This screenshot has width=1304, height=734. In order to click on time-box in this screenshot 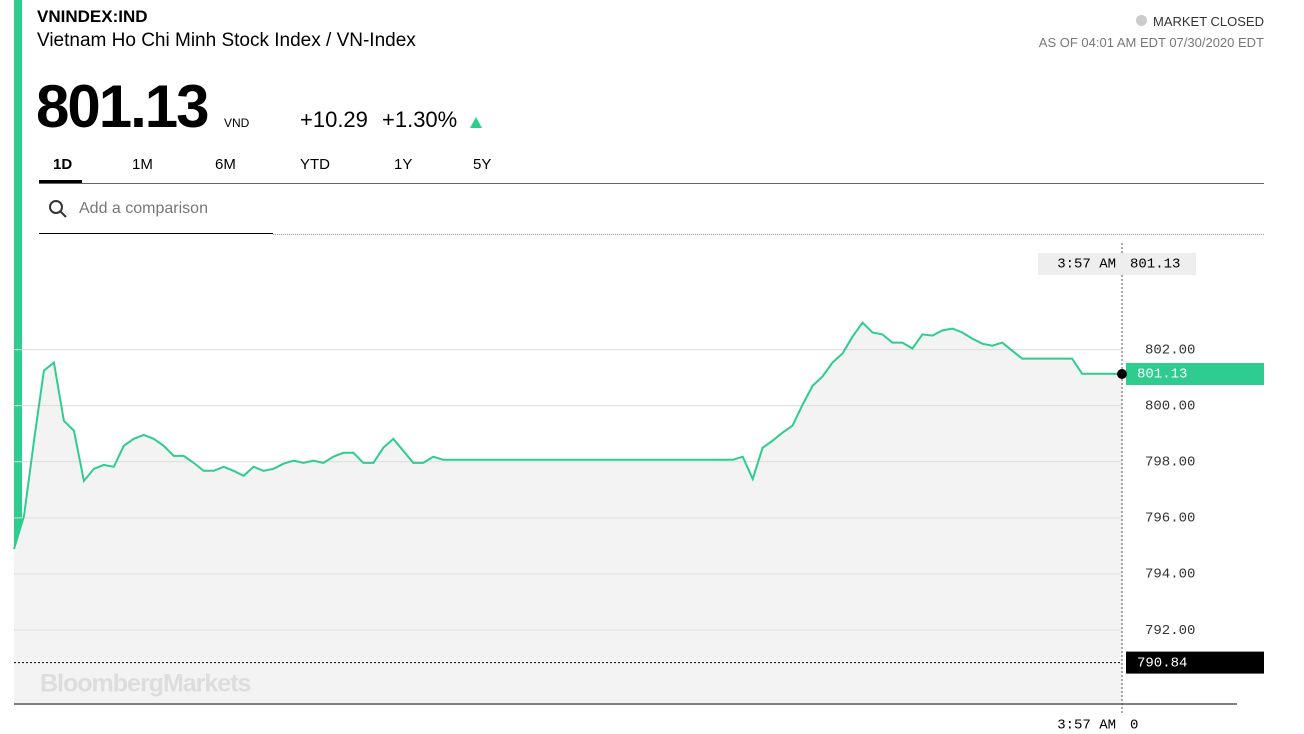, I will do `click(1117, 264)`.